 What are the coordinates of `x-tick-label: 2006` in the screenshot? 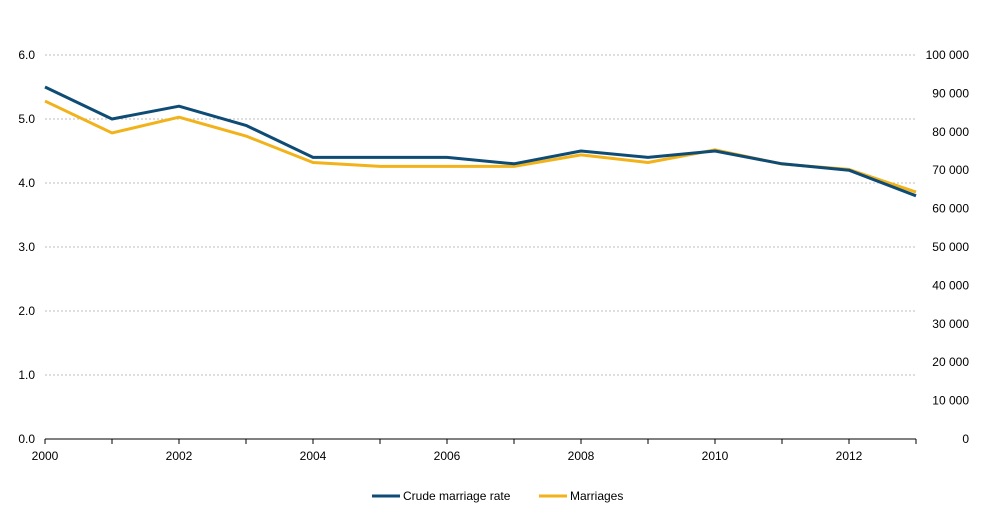 It's located at (447, 456).